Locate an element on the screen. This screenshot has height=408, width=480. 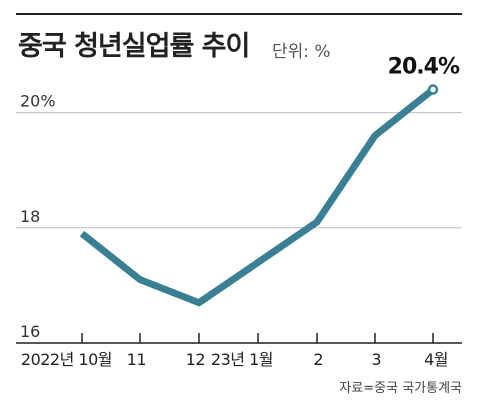
label-layer: 20.4% is located at coordinates (424, 67).